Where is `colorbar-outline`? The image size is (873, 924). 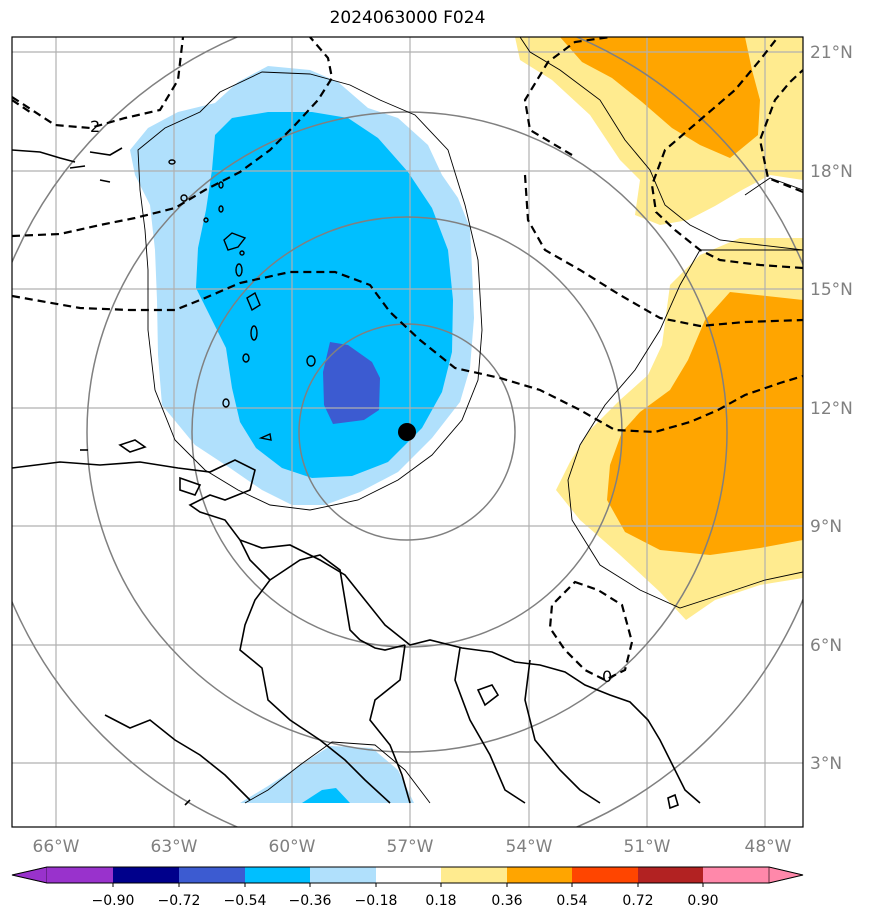 colorbar-outline is located at coordinates (407, 875).